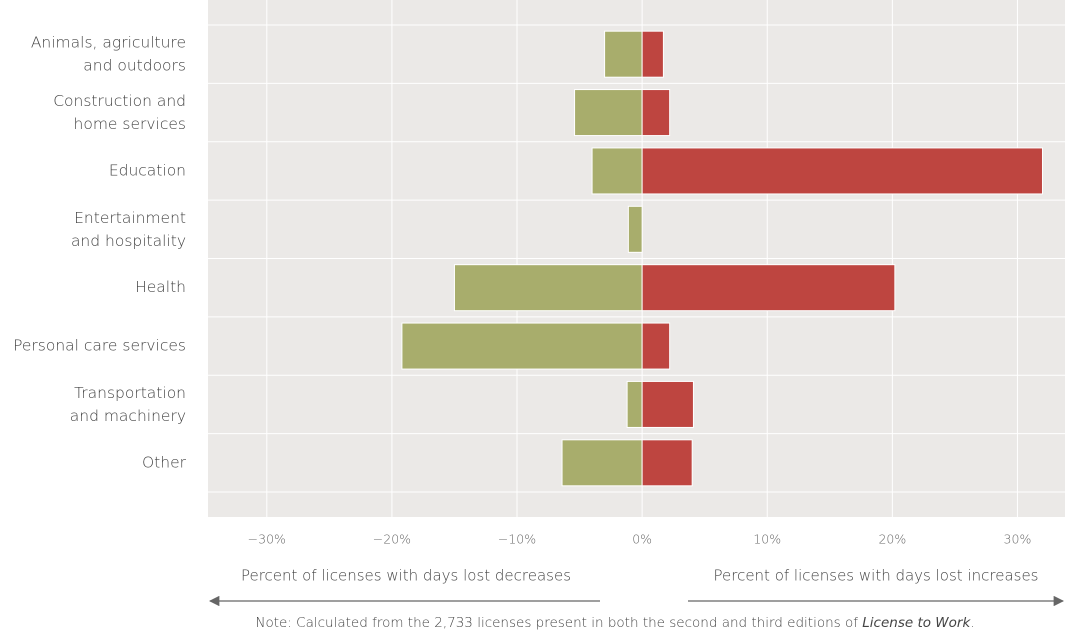 The width and height of the screenshot is (1075, 636). I want to click on y-tick-label: Transportation and machinery, so click(128, 403).